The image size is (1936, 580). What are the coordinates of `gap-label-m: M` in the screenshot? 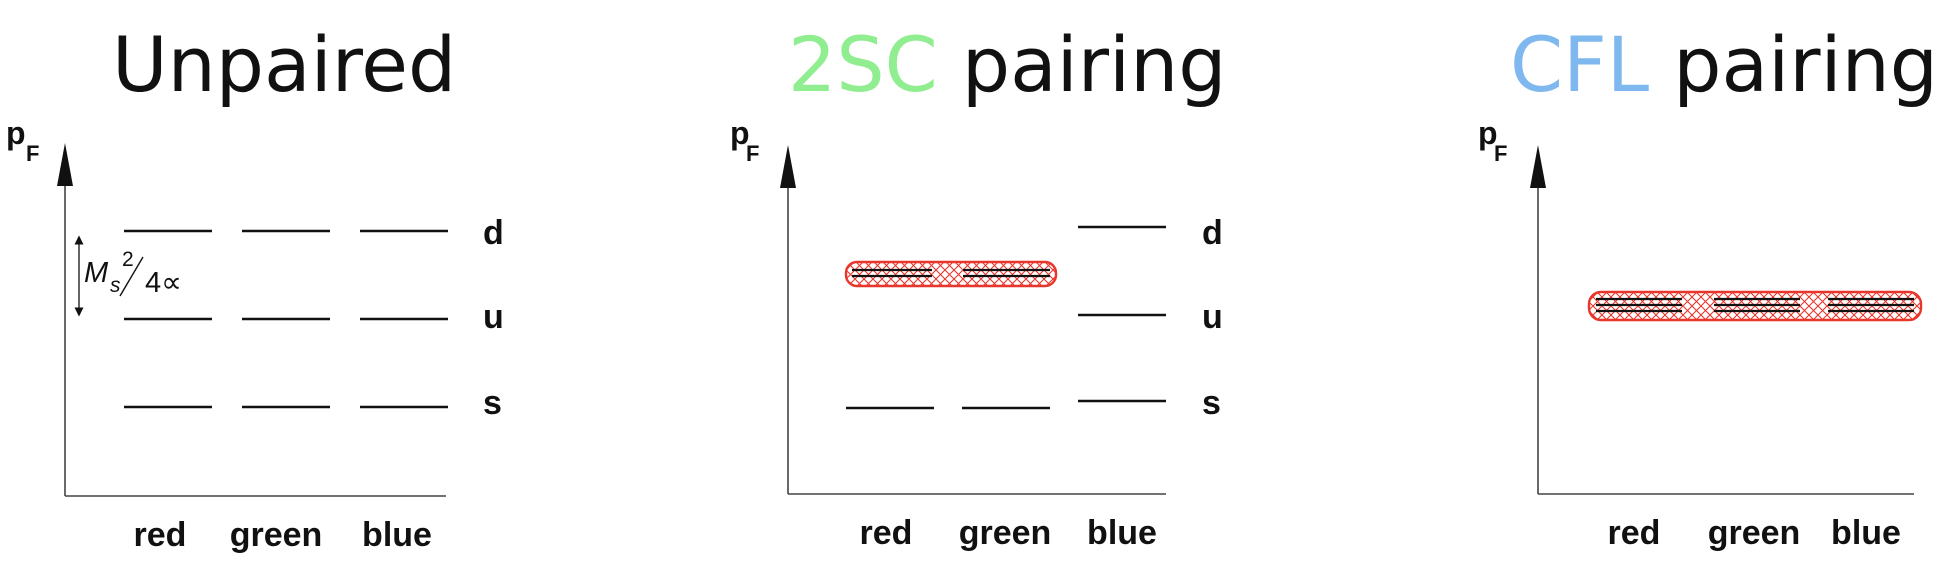 It's located at (96, 273).